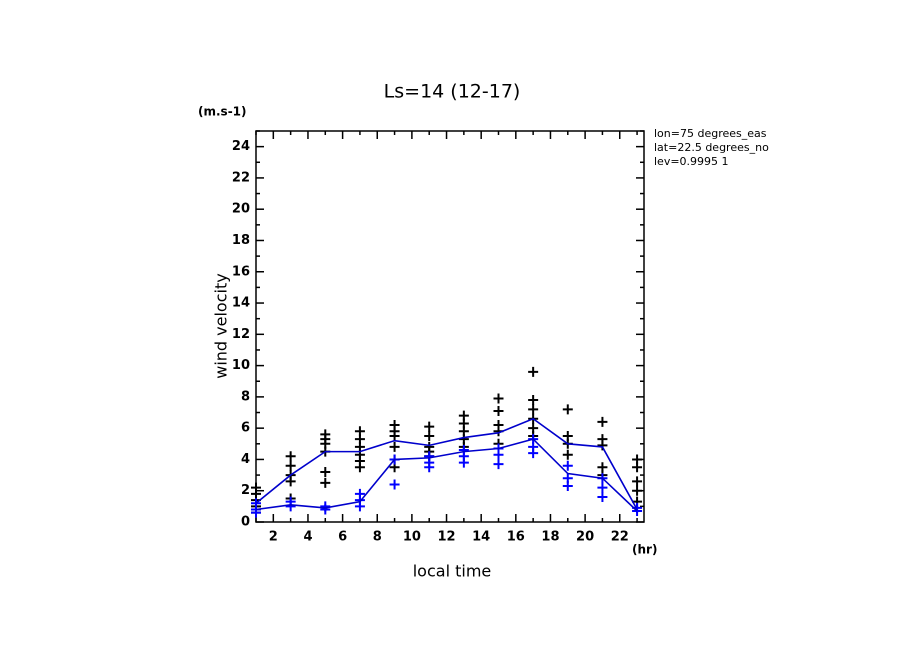  What do you see at coordinates (644, 550) in the screenshot?
I see `x-unit: (hr)` at bounding box center [644, 550].